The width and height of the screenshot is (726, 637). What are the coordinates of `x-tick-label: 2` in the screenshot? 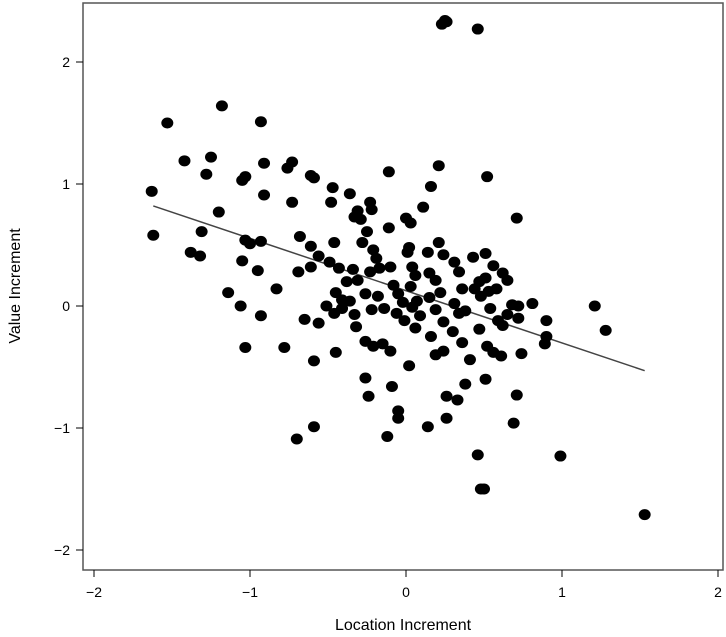 It's located at (718, 592).